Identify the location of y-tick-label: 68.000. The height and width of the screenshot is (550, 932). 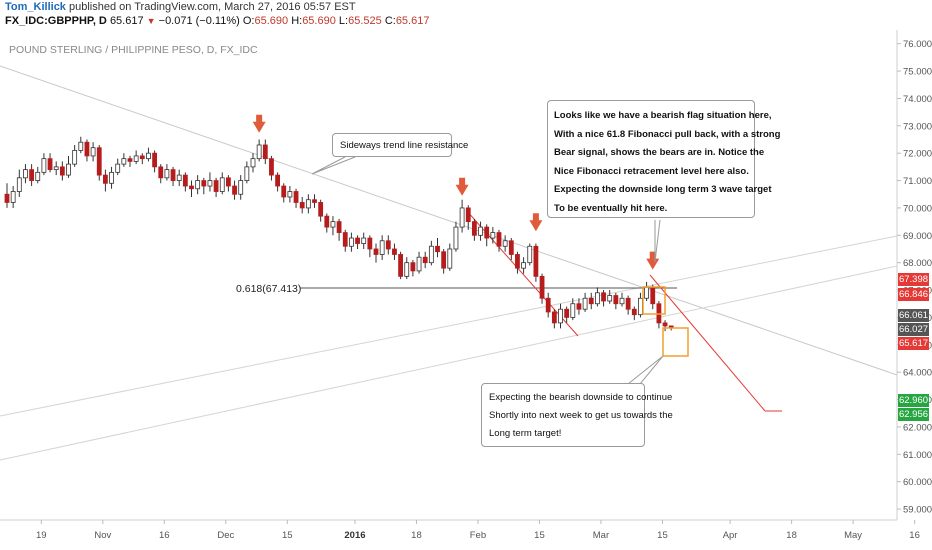
(917, 263).